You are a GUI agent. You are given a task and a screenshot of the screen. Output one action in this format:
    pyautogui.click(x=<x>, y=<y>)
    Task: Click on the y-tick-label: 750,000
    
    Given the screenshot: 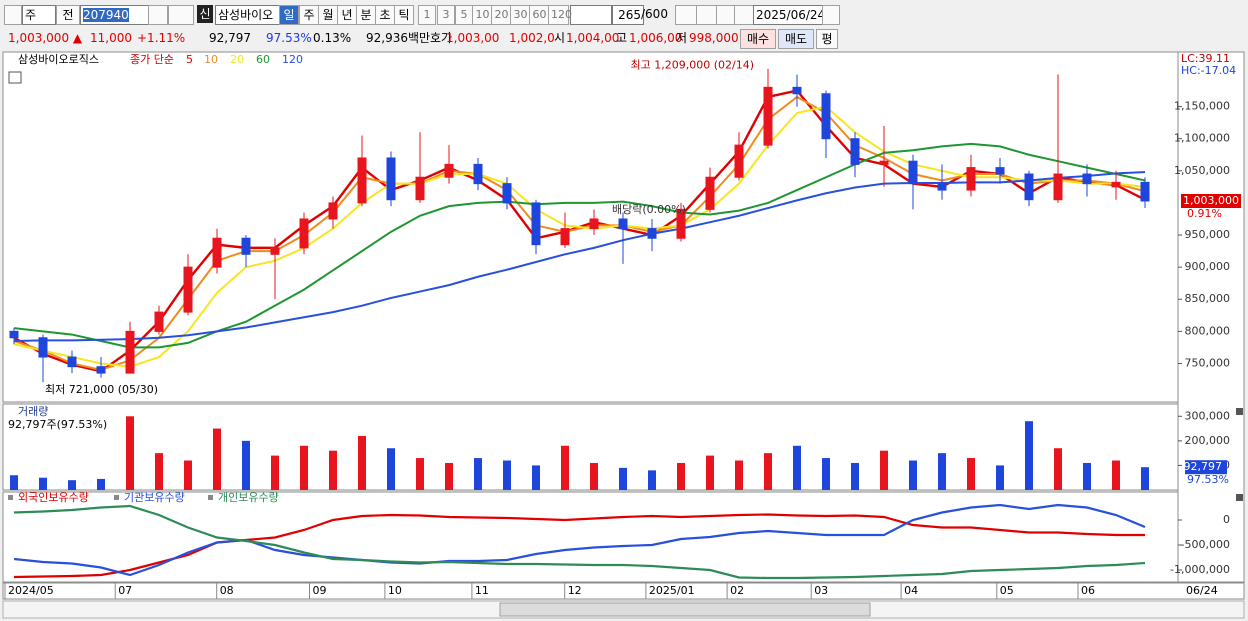 What is the action you would take?
    pyautogui.click(x=1208, y=362)
    